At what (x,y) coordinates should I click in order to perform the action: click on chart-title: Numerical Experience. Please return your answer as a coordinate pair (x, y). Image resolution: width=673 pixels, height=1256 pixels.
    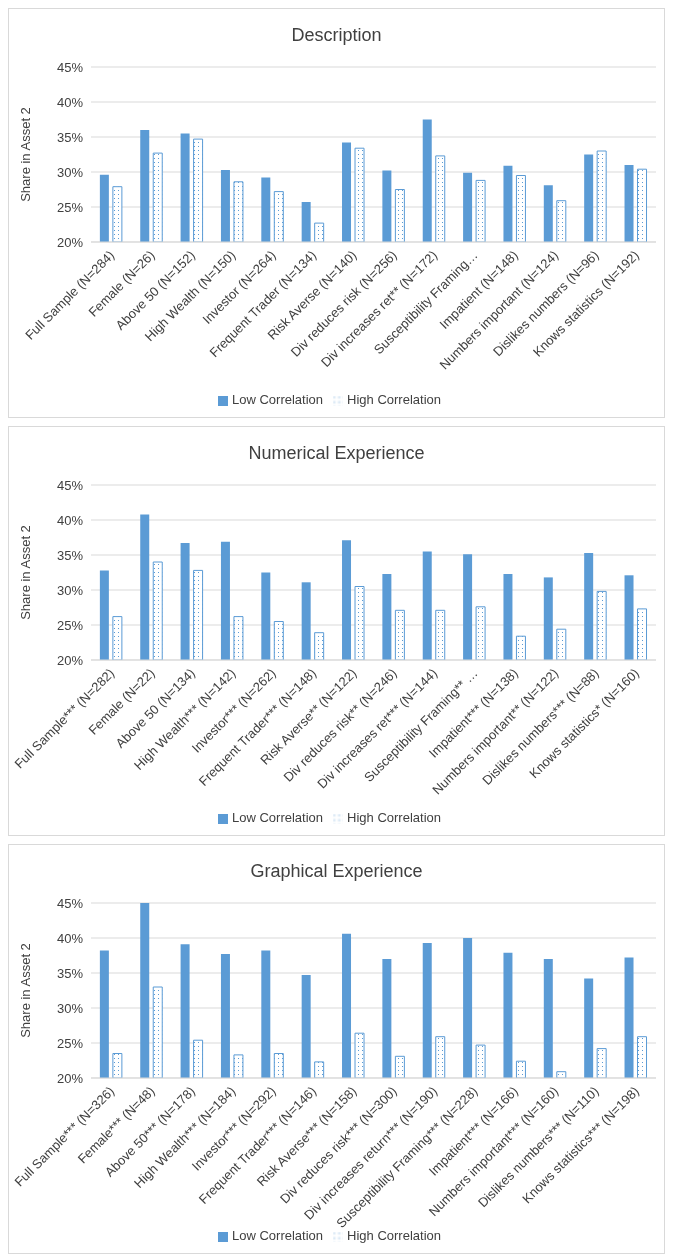
    Looking at the image, I should click on (336, 453).